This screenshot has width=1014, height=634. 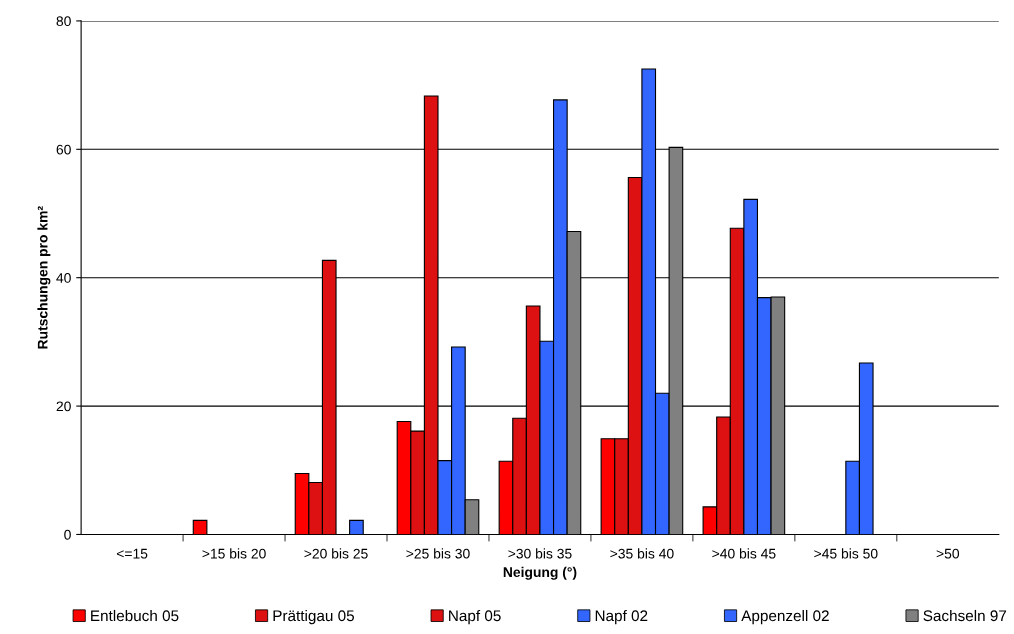 I want to click on y-tick-label: 0, so click(x=67, y=534).